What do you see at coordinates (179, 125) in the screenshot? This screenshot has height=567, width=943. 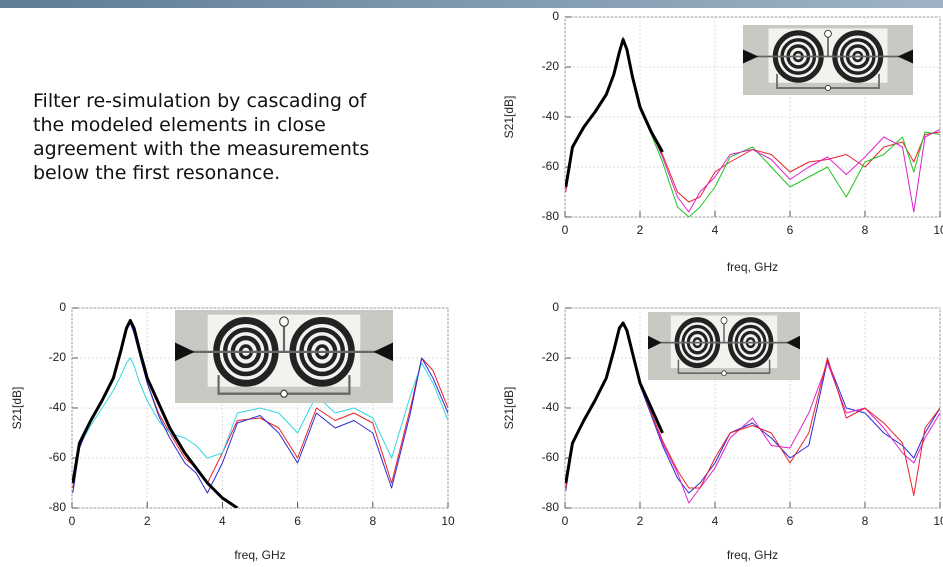 I see `caption-line: the modeled elements in close` at bounding box center [179, 125].